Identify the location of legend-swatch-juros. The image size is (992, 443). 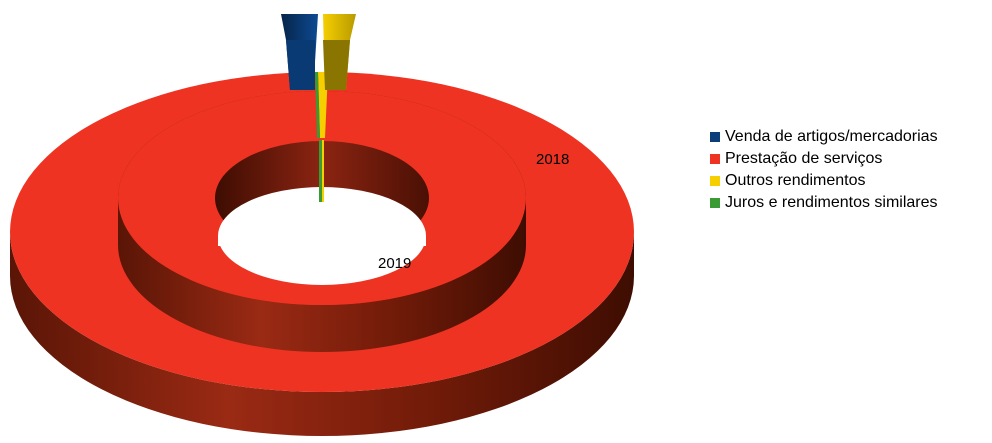
(715, 203).